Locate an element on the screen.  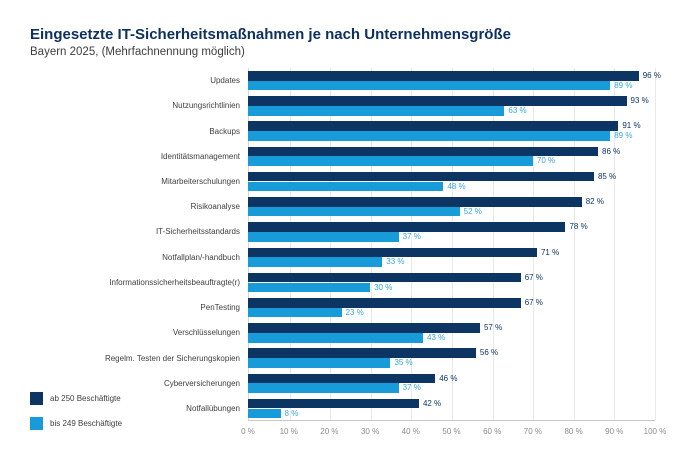
chart-row: Notfallplan/-handbuch 71 % 33 % is located at coordinates (342, 257).